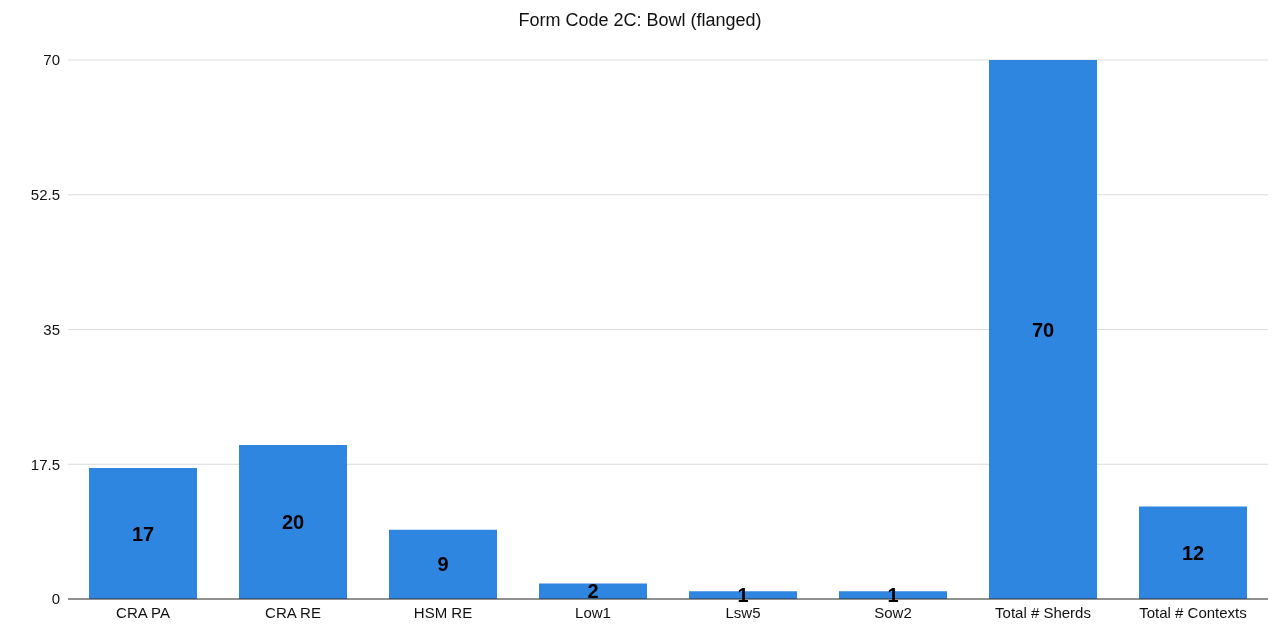 The height and width of the screenshot is (641, 1280). I want to click on x-tick-label: Total # Sherds, so click(1043, 612).